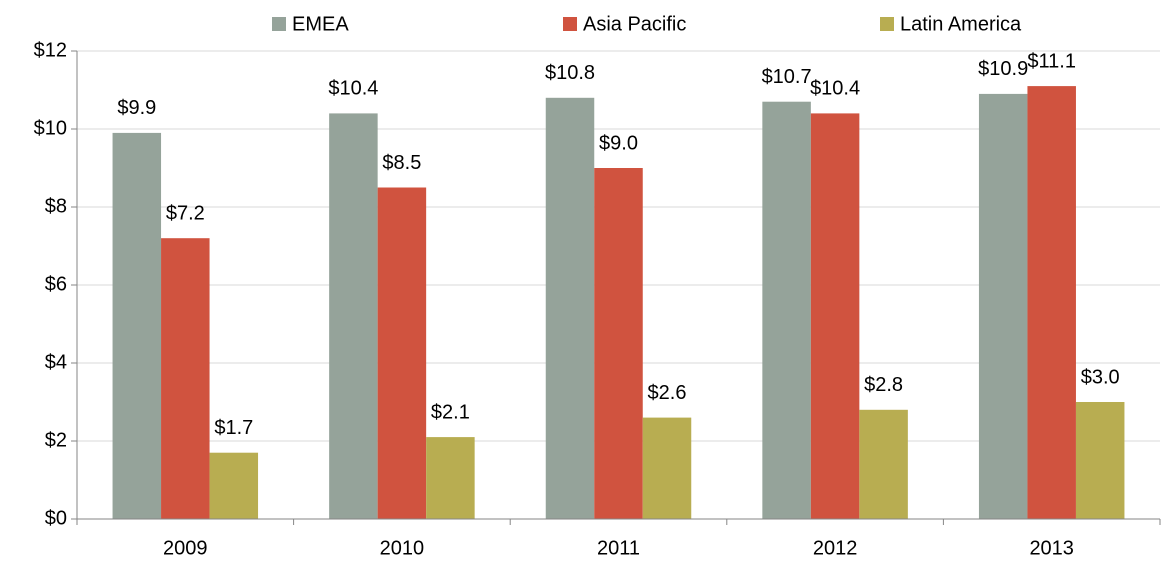  I want to click on value-label: $10.9, so click(1003, 69).